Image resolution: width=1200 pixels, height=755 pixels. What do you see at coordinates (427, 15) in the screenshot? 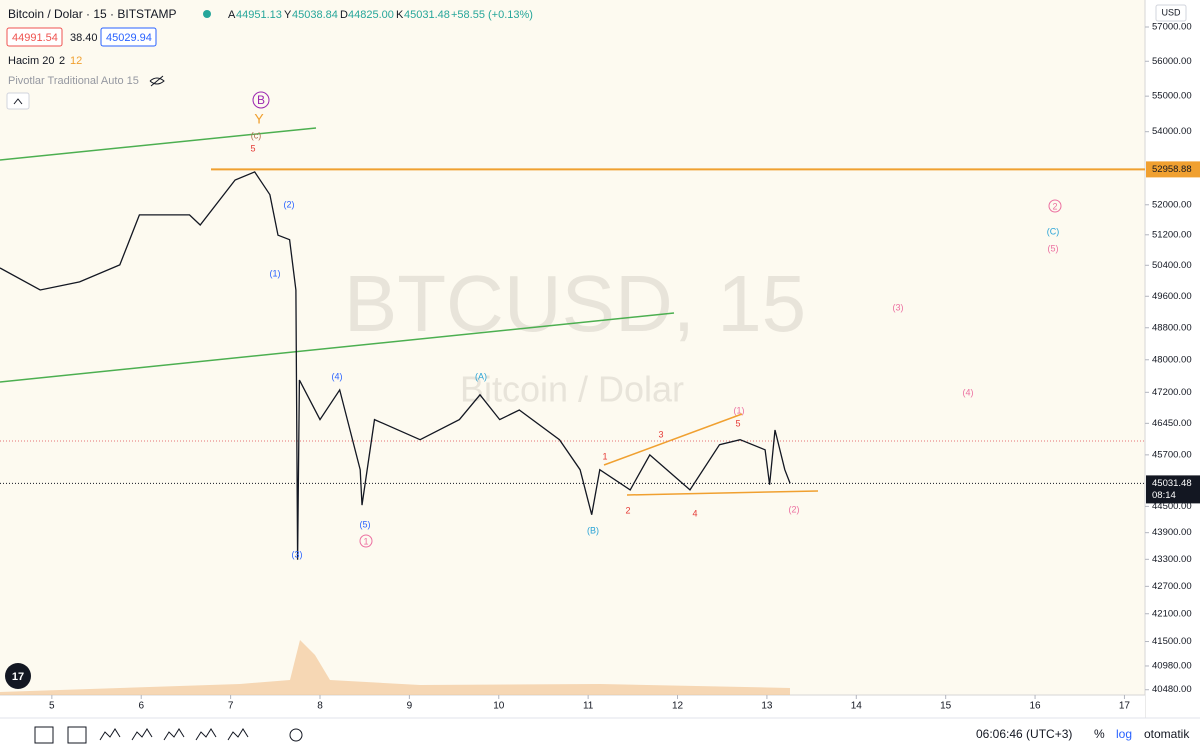
I see `ohlc-value: 45031.48` at bounding box center [427, 15].